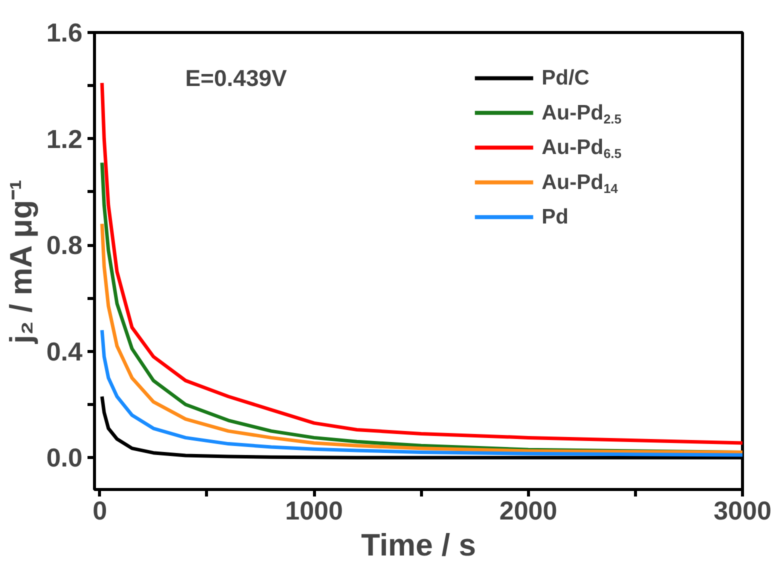  Describe the element at coordinates (566, 78) in the screenshot. I see `legend-label: Pd/C` at that location.